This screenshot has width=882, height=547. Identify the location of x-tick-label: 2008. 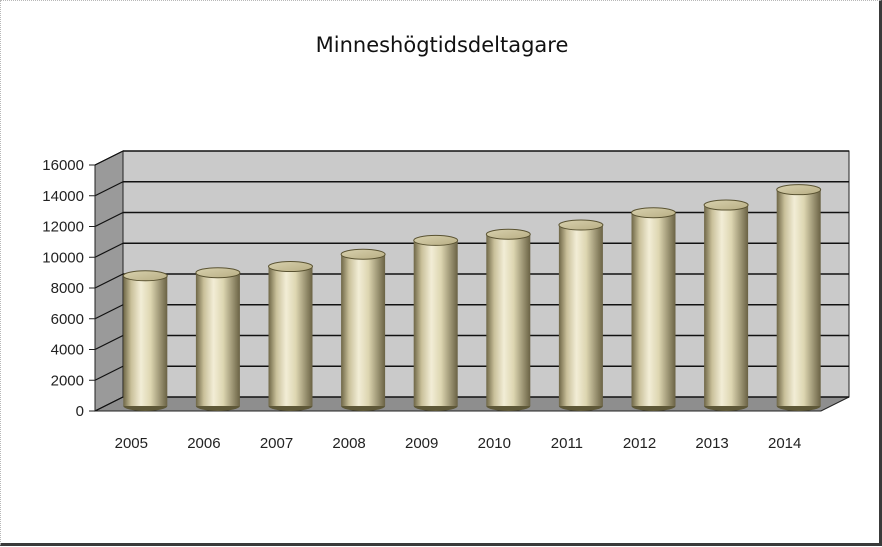
(348, 443).